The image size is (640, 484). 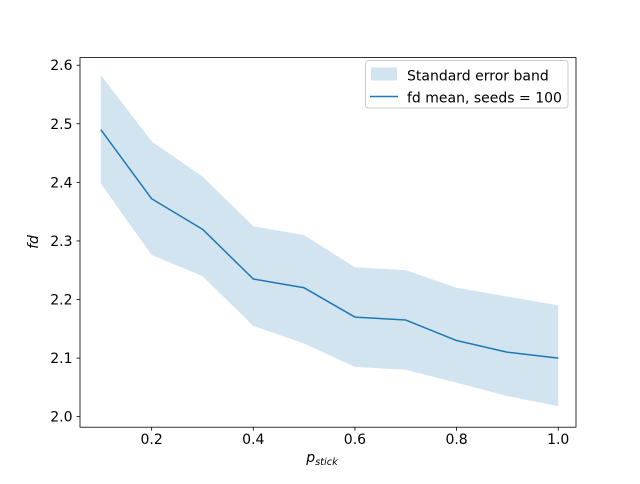 What do you see at coordinates (61, 418) in the screenshot?
I see `y-tick-label: 2.0` at bounding box center [61, 418].